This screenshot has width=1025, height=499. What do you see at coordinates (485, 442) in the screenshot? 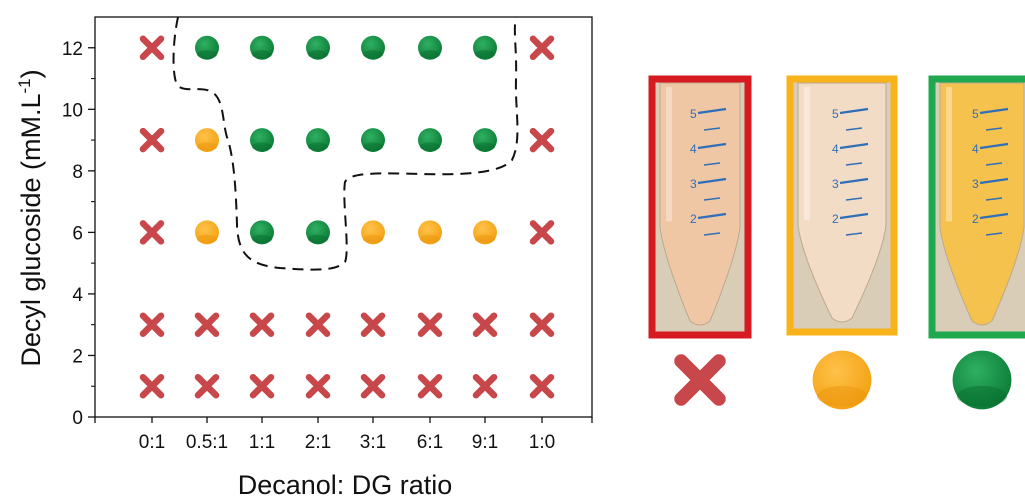
I see `x-tick-label: 9:1` at bounding box center [485, 442].